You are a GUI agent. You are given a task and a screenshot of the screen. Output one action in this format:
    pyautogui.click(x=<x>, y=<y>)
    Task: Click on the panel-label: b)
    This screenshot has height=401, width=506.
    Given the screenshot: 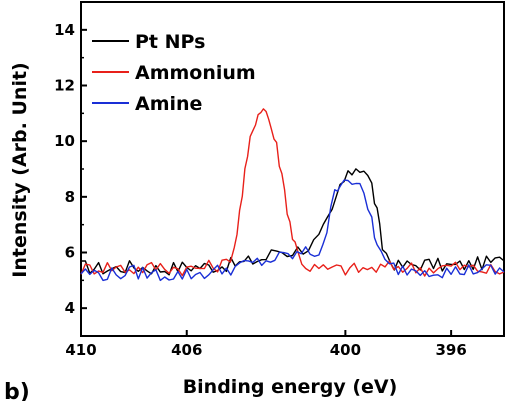 What is the action you would take?
    pyautogui.click(x=17, y=390)
    